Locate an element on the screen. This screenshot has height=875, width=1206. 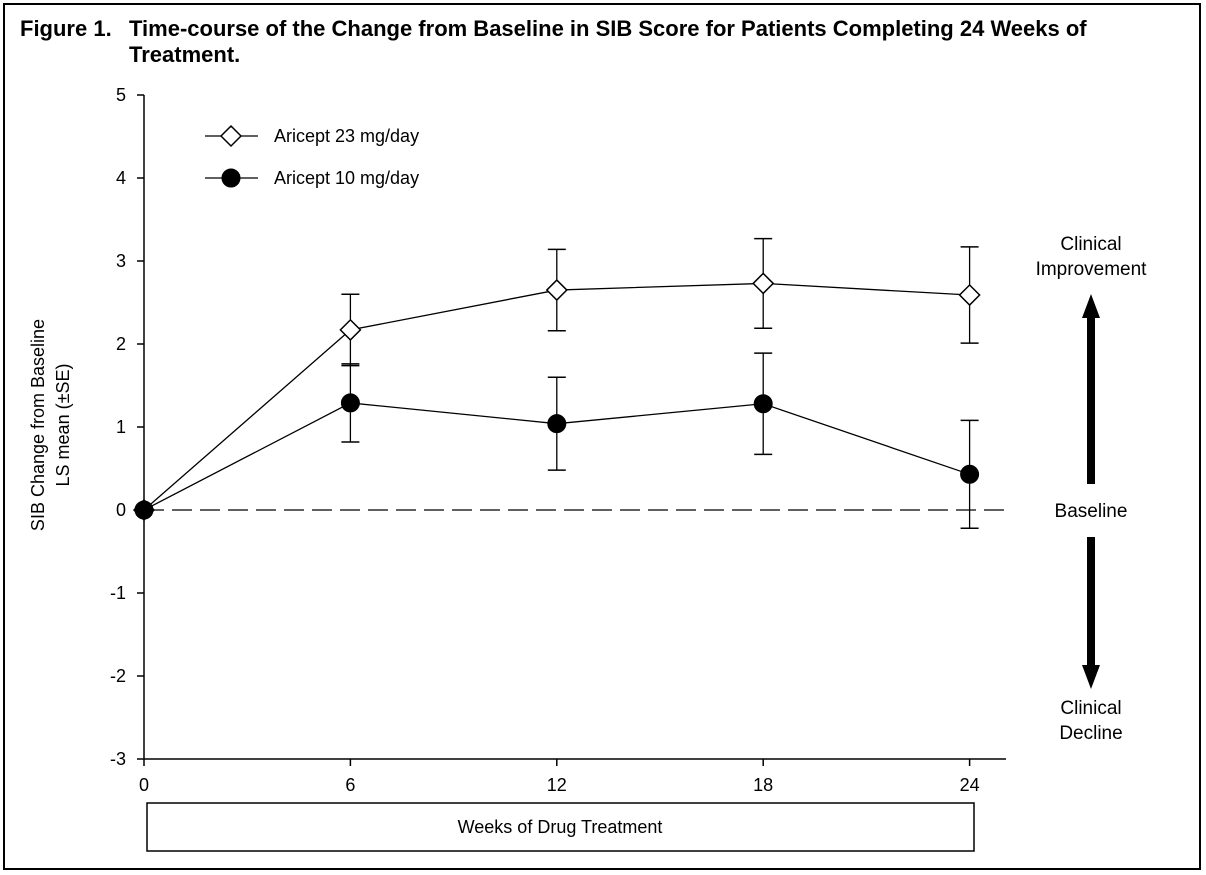
up-arrow-head is located at coordinates (1091, 306).